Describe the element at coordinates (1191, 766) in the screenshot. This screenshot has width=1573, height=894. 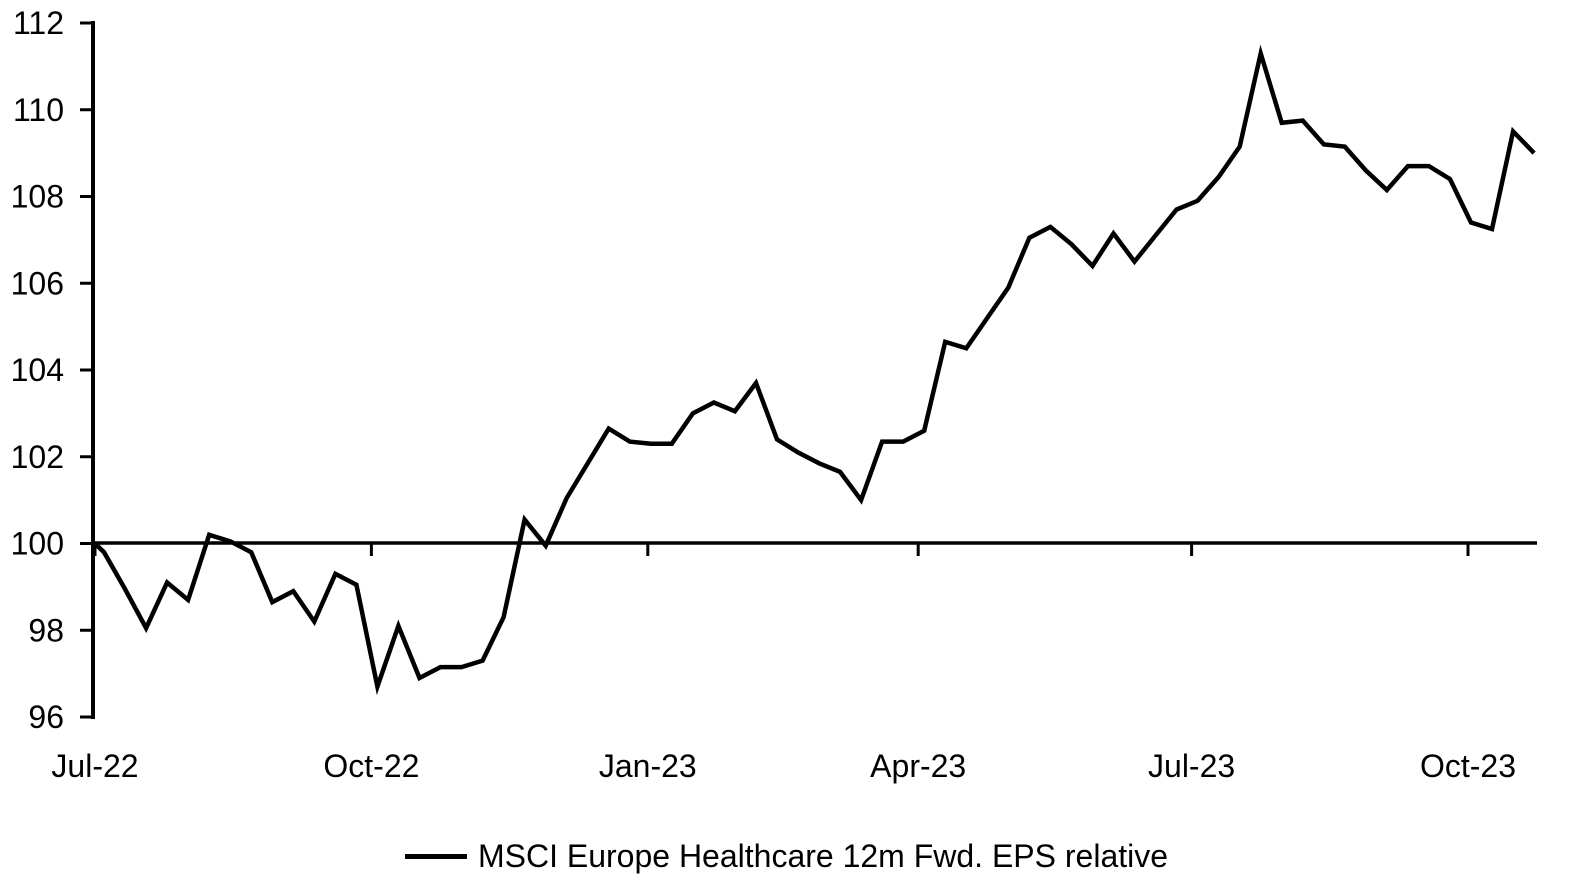
I see `x-tick-label: Jul-23` at that location.